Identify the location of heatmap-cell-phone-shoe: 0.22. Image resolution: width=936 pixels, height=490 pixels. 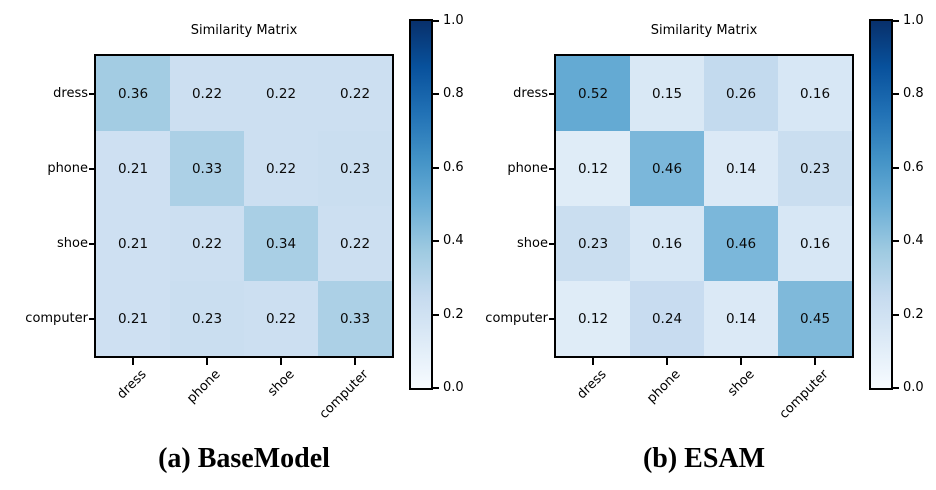
(281, 168).